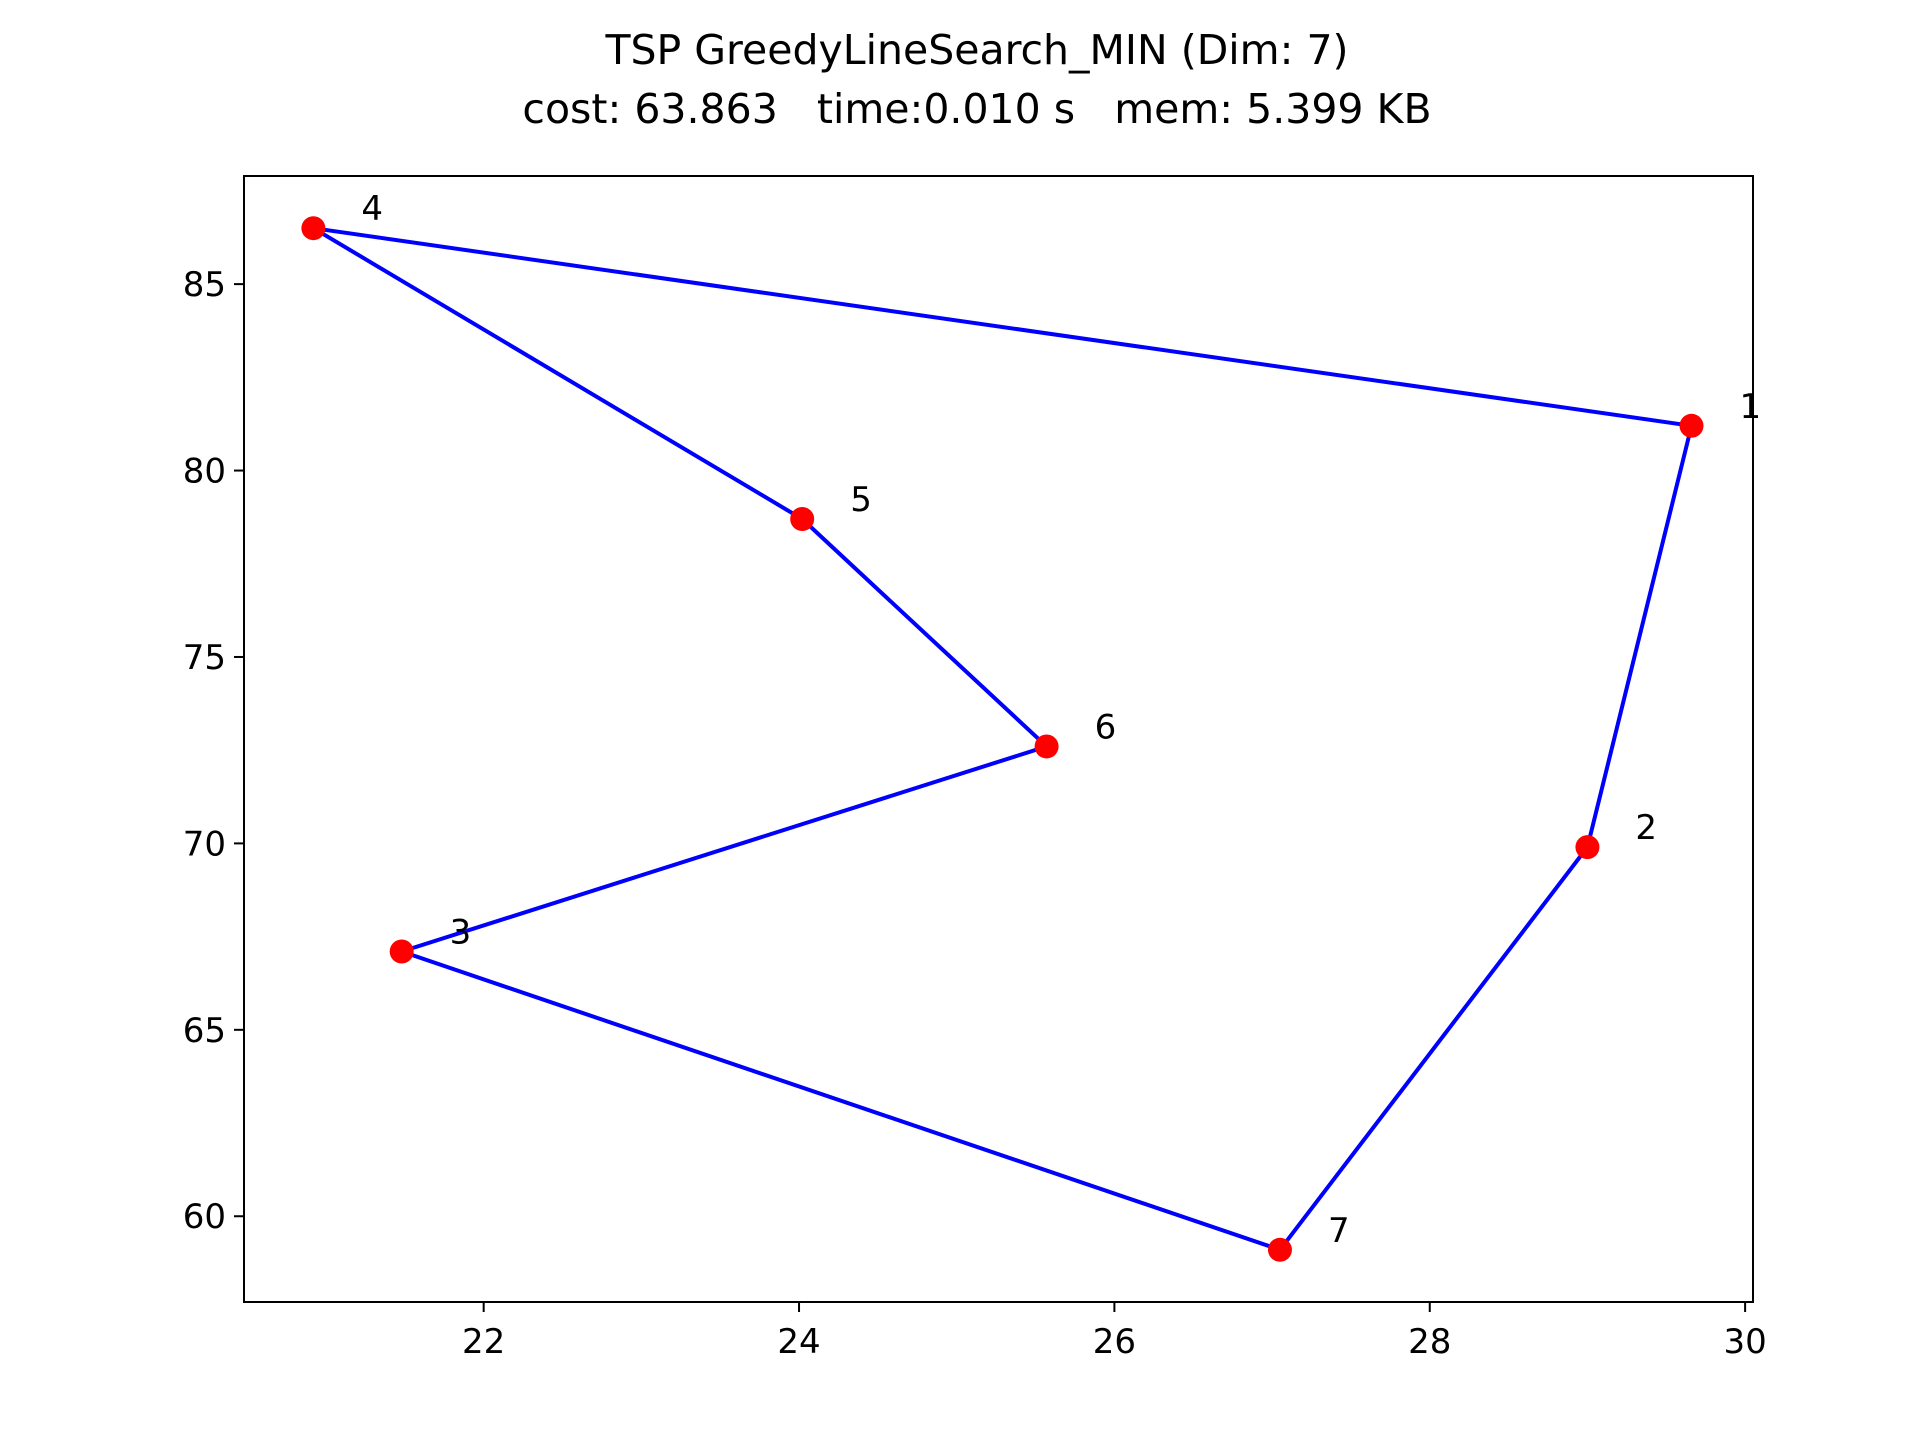 The width and height of the screenshot is (1920, 1440). Describe the element at coordinates (1744, 1342) in the screenshot. I see `x-tick-label: 30` at that location.